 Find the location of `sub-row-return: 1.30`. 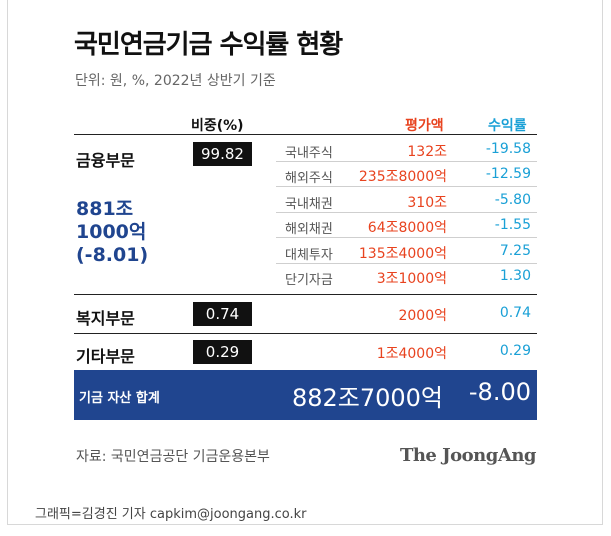

sub-row-return: 1.30 is located at coordinates (515, 276).